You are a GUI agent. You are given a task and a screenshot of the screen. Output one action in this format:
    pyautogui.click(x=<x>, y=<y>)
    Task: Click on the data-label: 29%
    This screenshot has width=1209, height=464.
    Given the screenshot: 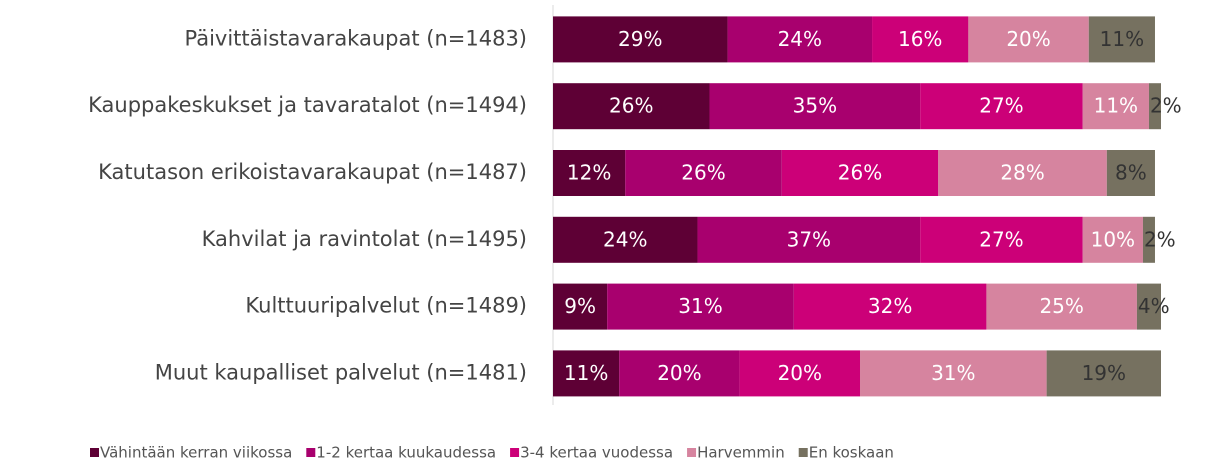 What is the action you would take?
    pyautogui.click(x=640, y=39)
    